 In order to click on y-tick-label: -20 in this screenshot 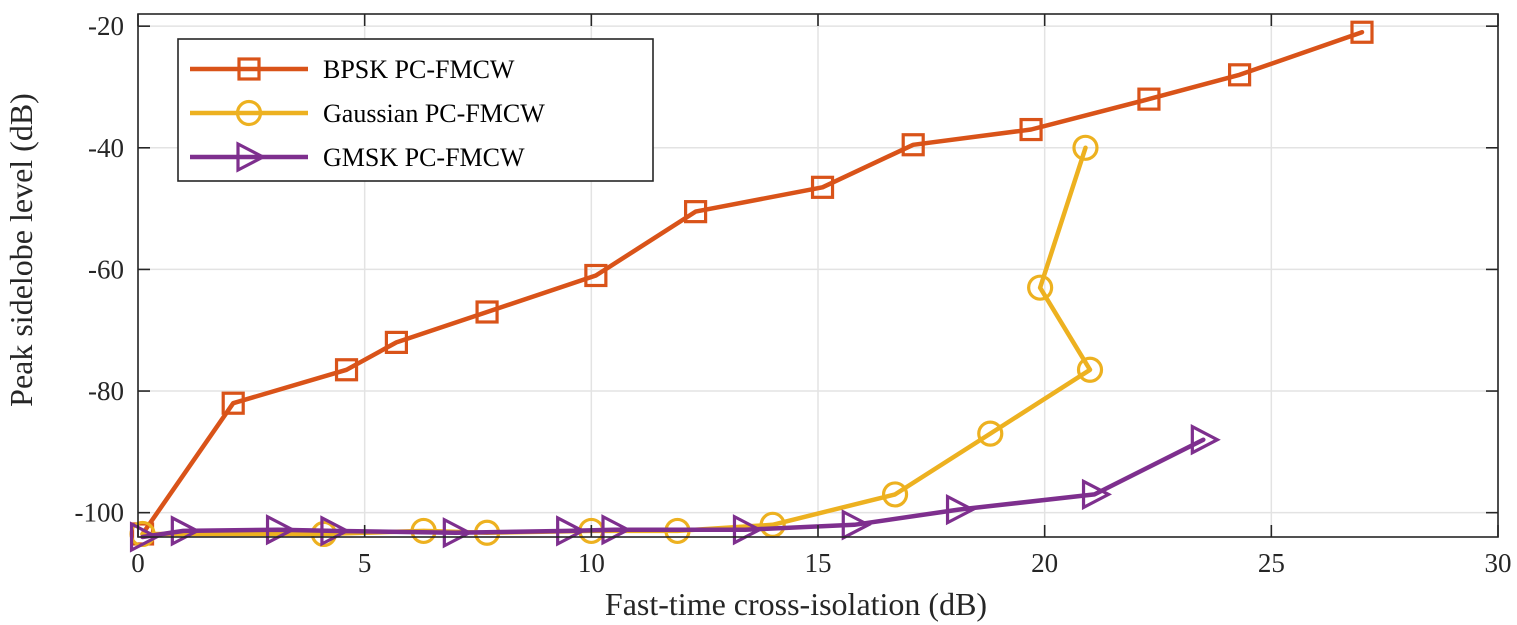, I will do `click(106, 26)`.